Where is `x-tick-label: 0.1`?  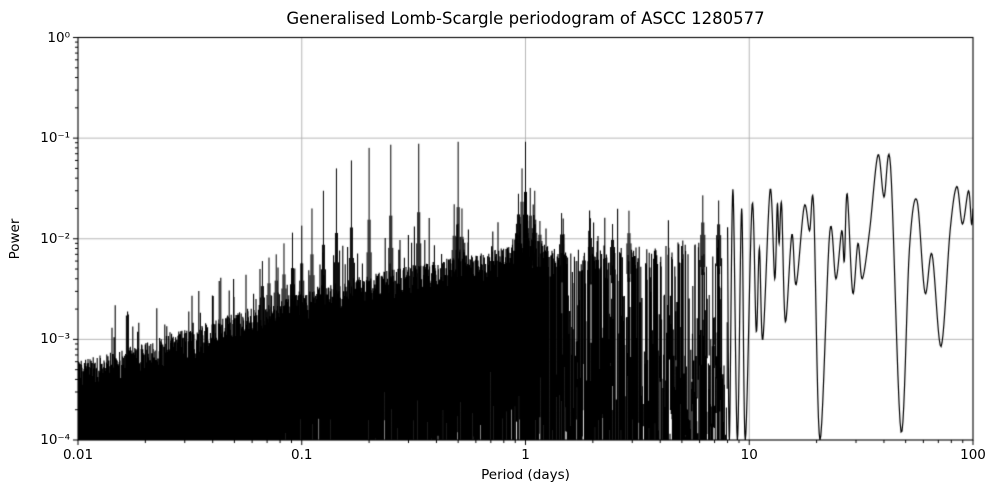
x-tick-label: 0.1 is located at coordinates (302, 455).